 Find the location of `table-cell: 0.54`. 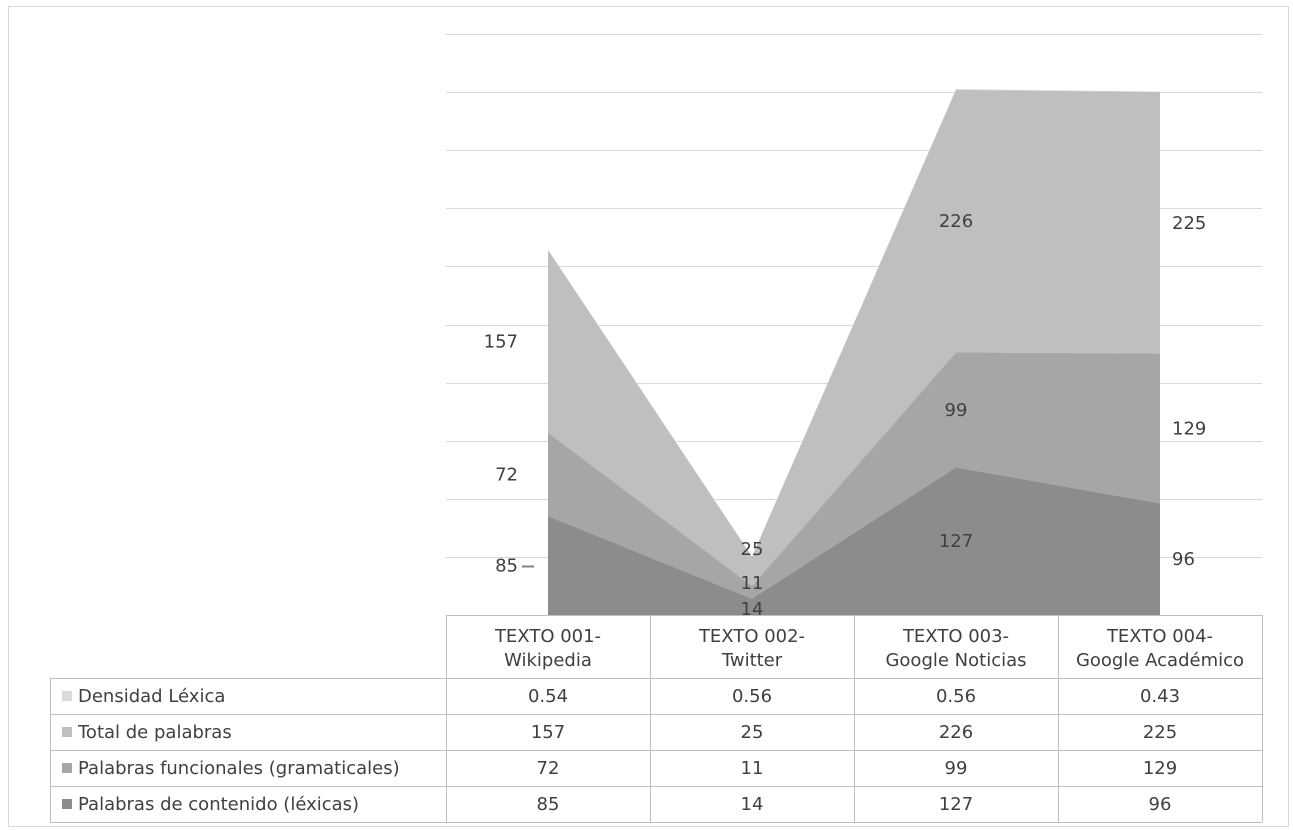

table-cell: 0.54 is located at coordinates (548, 696).